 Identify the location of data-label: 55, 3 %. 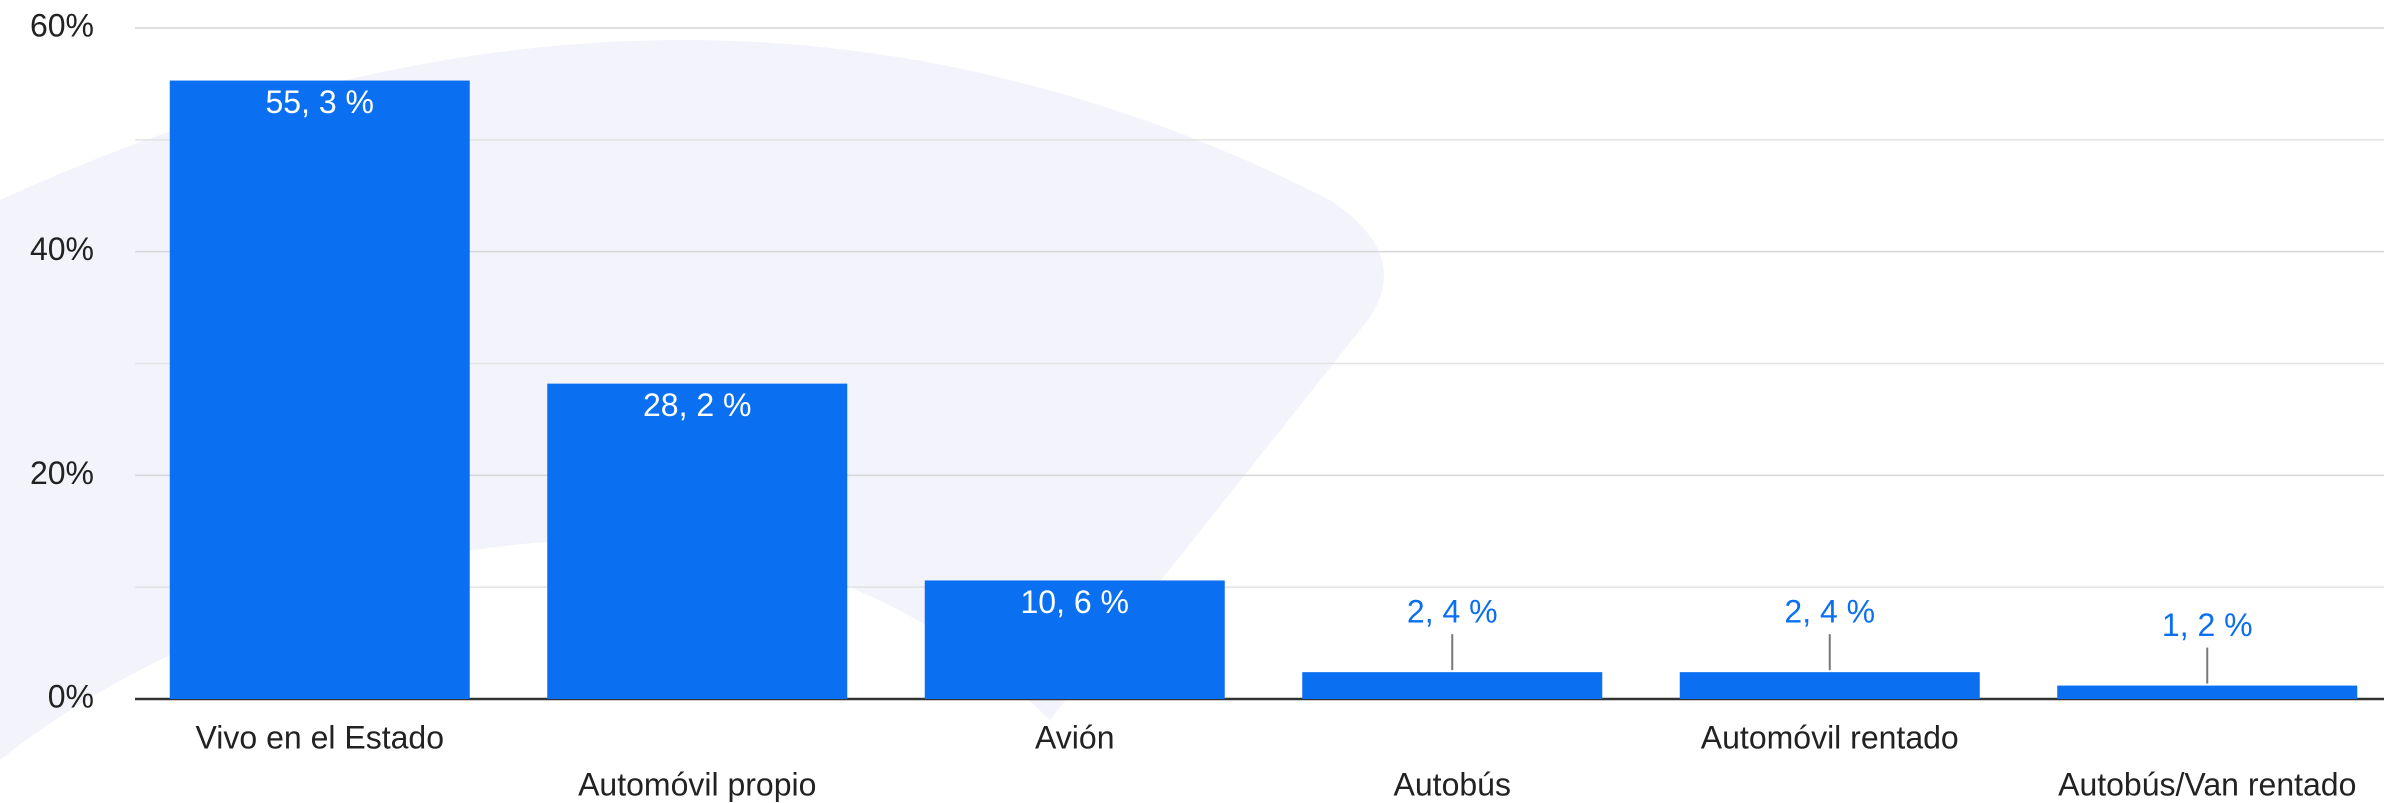
(319, 102).